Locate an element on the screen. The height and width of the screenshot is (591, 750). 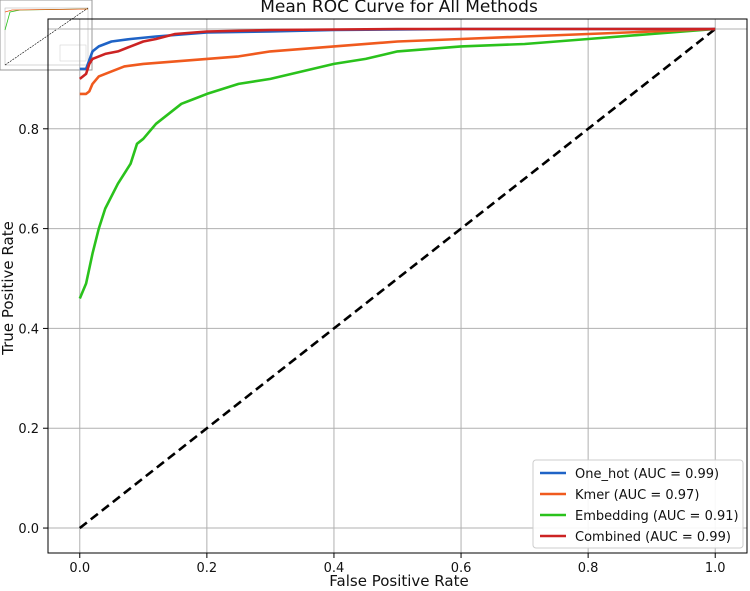
x-tick-label: 1.0 is located at coordinates (715, 568).